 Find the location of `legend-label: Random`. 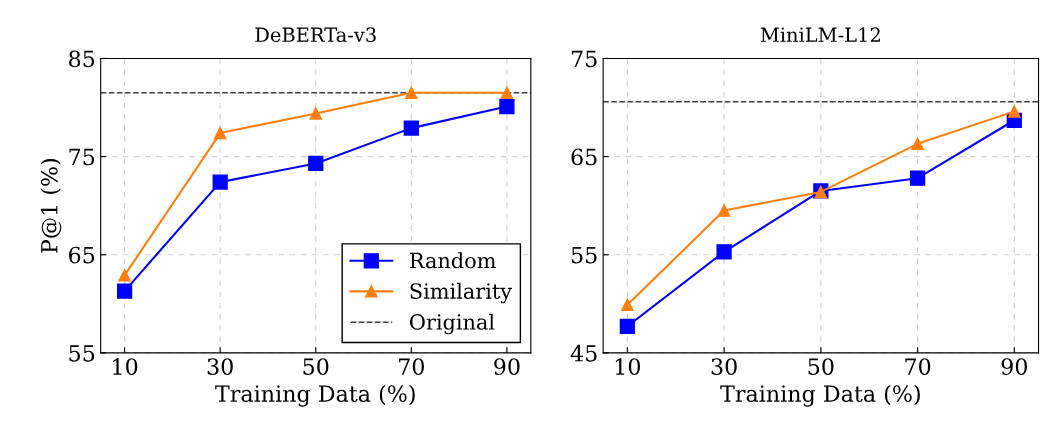

legend-label: Random is located at coordinates (452, 260).